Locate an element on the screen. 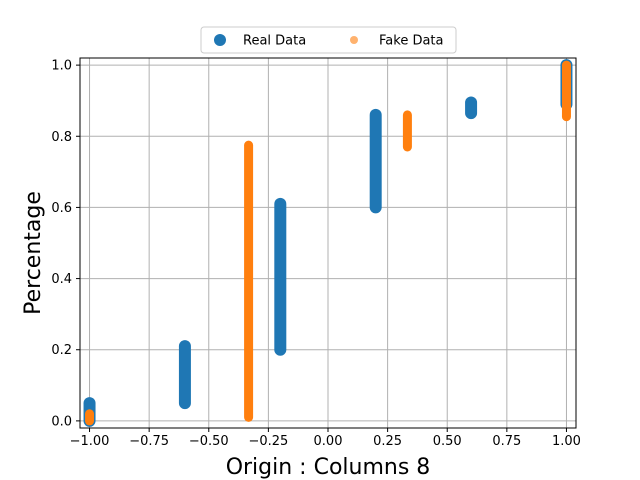  y-tick-label: 0.8 is located at coordinates (61, 137).